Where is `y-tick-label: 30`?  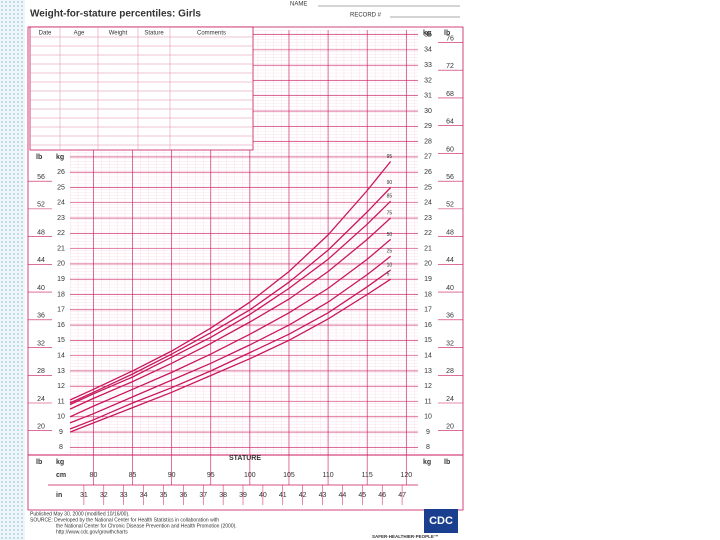
y-tick-label: 30 is located at coordinates (428, 111).